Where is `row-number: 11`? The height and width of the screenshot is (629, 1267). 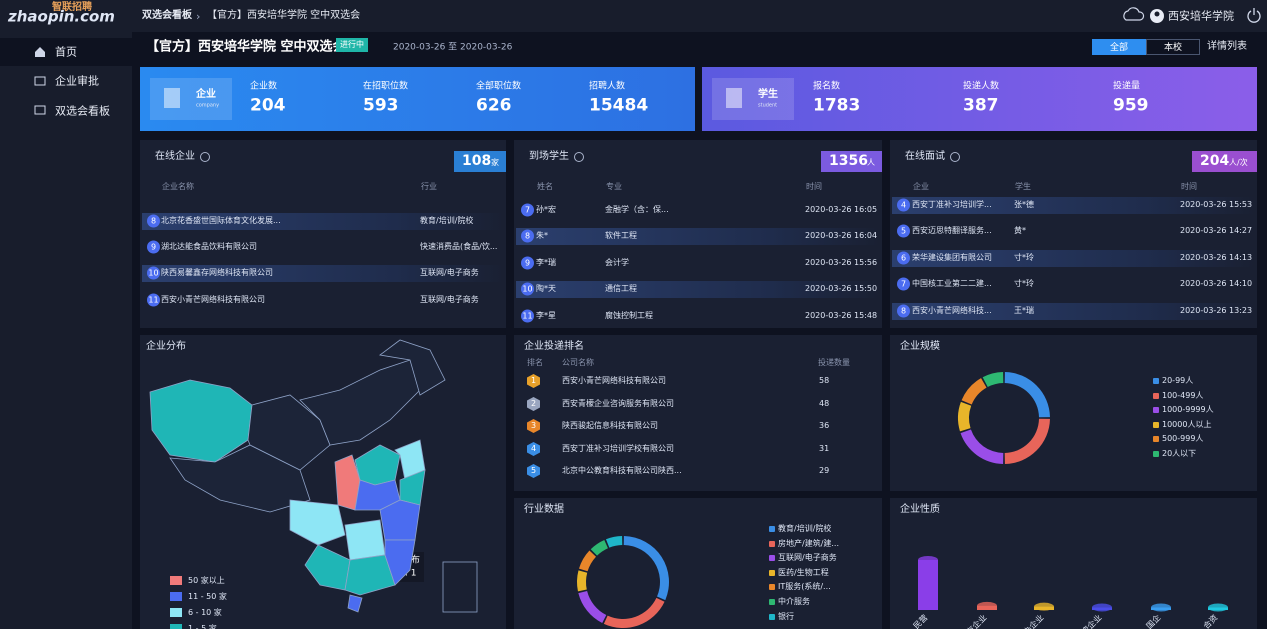 row-number: 11 is located at coordinates (153, 300).